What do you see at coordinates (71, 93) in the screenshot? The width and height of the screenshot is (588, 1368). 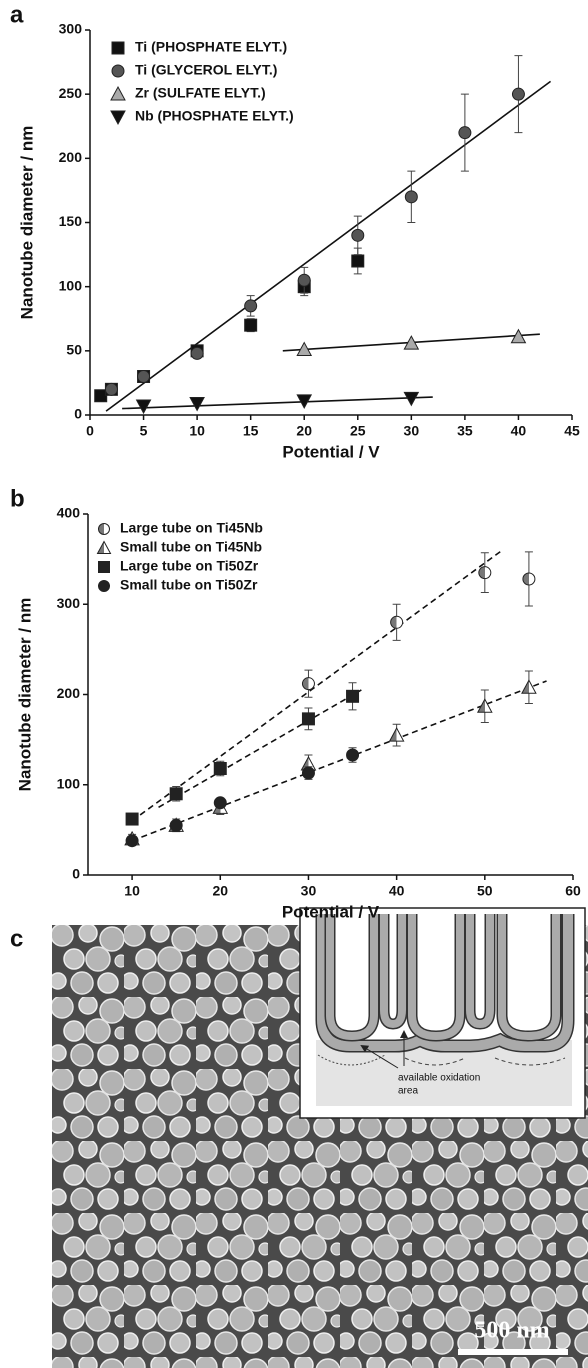 I see `y-tick-label: 250` at bounding box center [71, 93].